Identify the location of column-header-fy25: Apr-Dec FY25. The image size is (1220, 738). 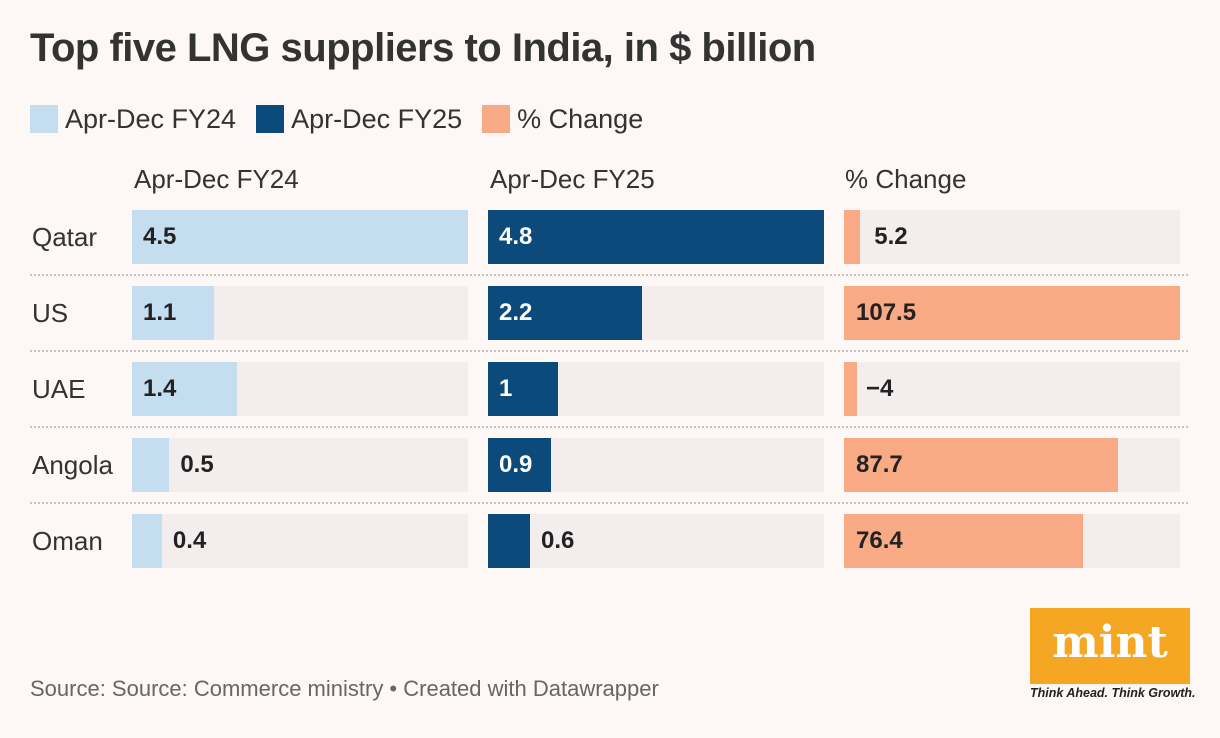
(572, 179).